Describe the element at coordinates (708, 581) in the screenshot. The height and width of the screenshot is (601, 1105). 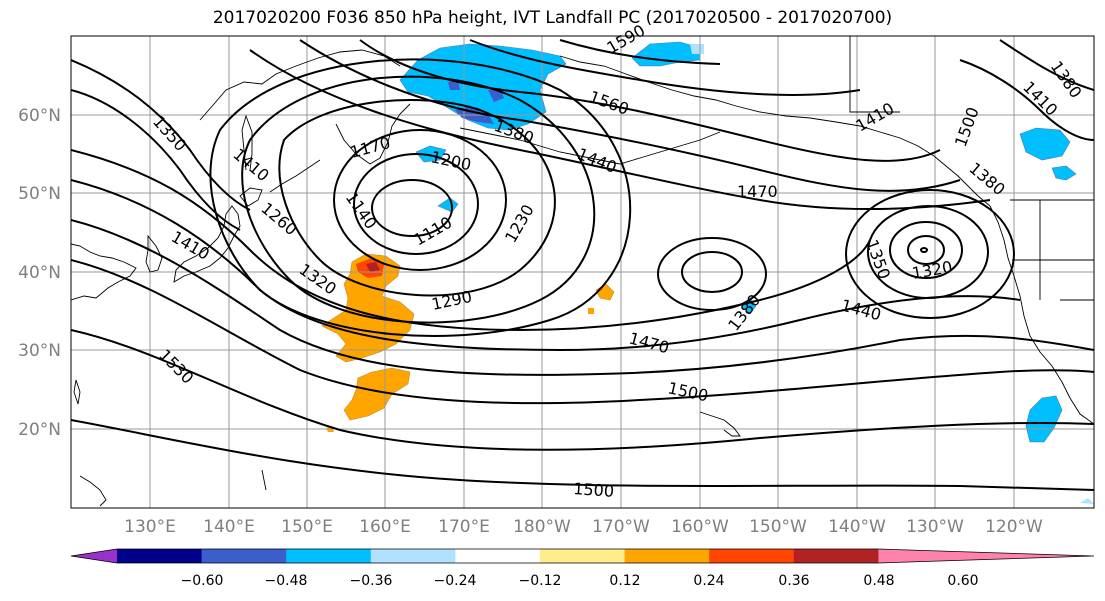
I see `colorbar-tick-label: 0.24` at that location.